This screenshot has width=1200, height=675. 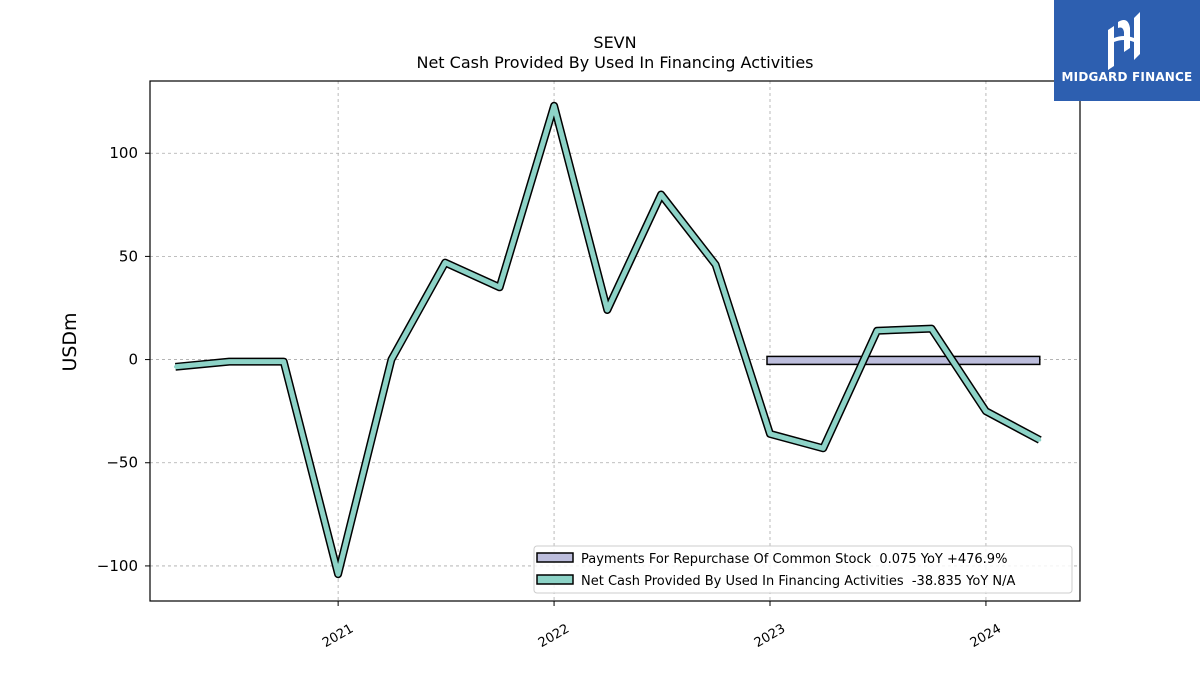 I want to click on y-tick-label: 0, so click(x=133, y=360).